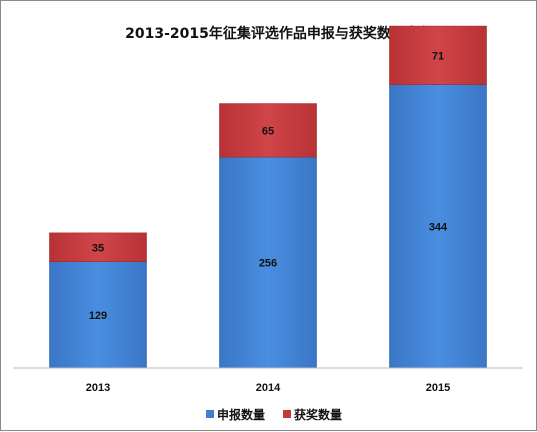 The image size is (537, 432). I want to click on bar-awarded-2013, so click(98, 247).